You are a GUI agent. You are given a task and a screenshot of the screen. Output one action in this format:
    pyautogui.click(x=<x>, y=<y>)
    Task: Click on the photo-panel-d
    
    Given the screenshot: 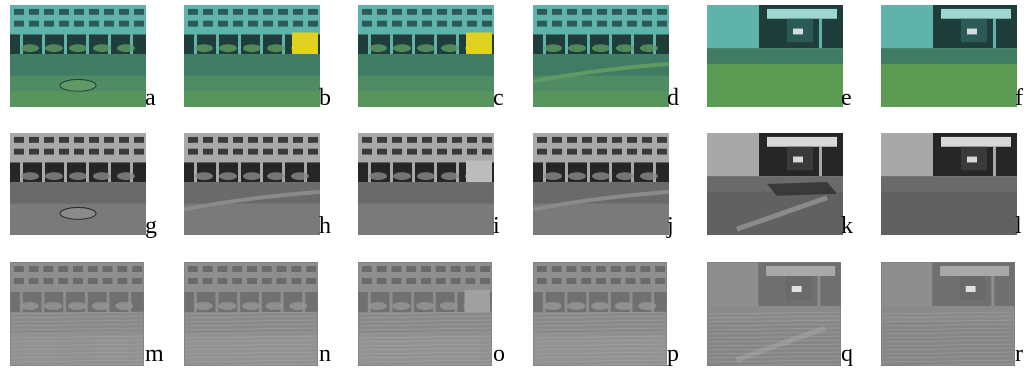 What is the action you would take?
    pyautogui.click(x=601, y=56)
    